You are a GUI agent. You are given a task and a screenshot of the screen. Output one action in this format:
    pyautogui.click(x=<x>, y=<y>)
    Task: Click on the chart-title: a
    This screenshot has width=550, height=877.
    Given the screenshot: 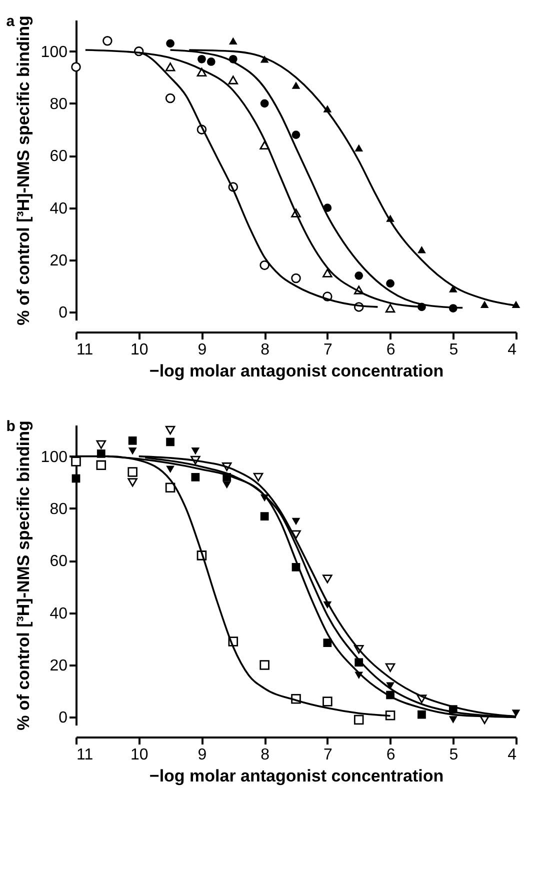 What is the action you would take?
    pyautogui.click(x=11, y=21)
    